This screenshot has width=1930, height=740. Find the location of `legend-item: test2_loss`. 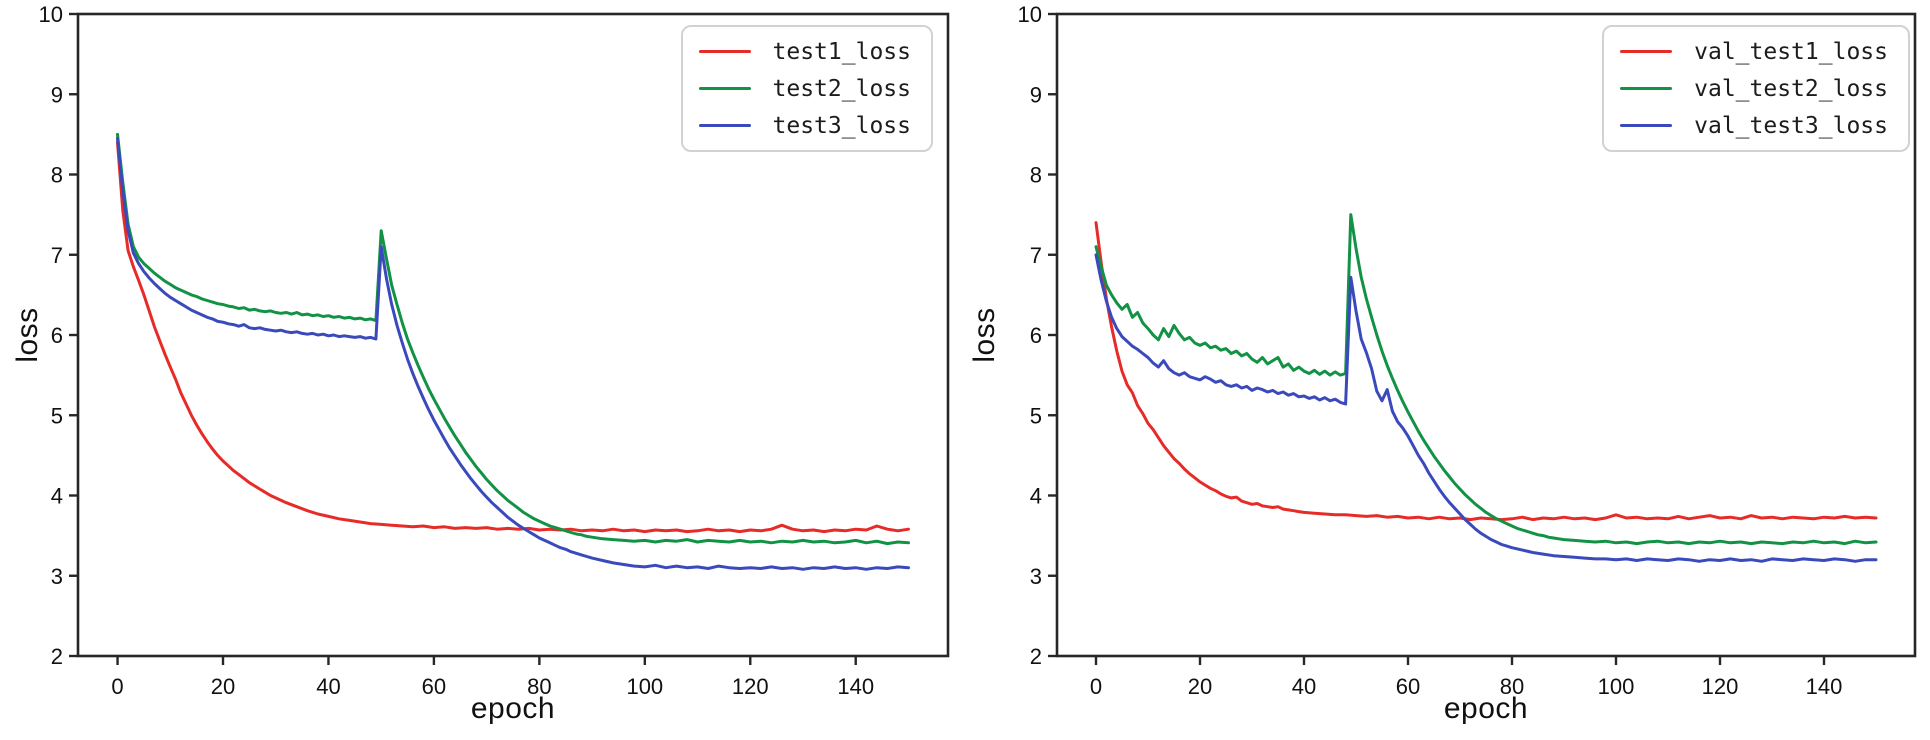

legend-item: test2_loss is located at coordinates (804, 88).